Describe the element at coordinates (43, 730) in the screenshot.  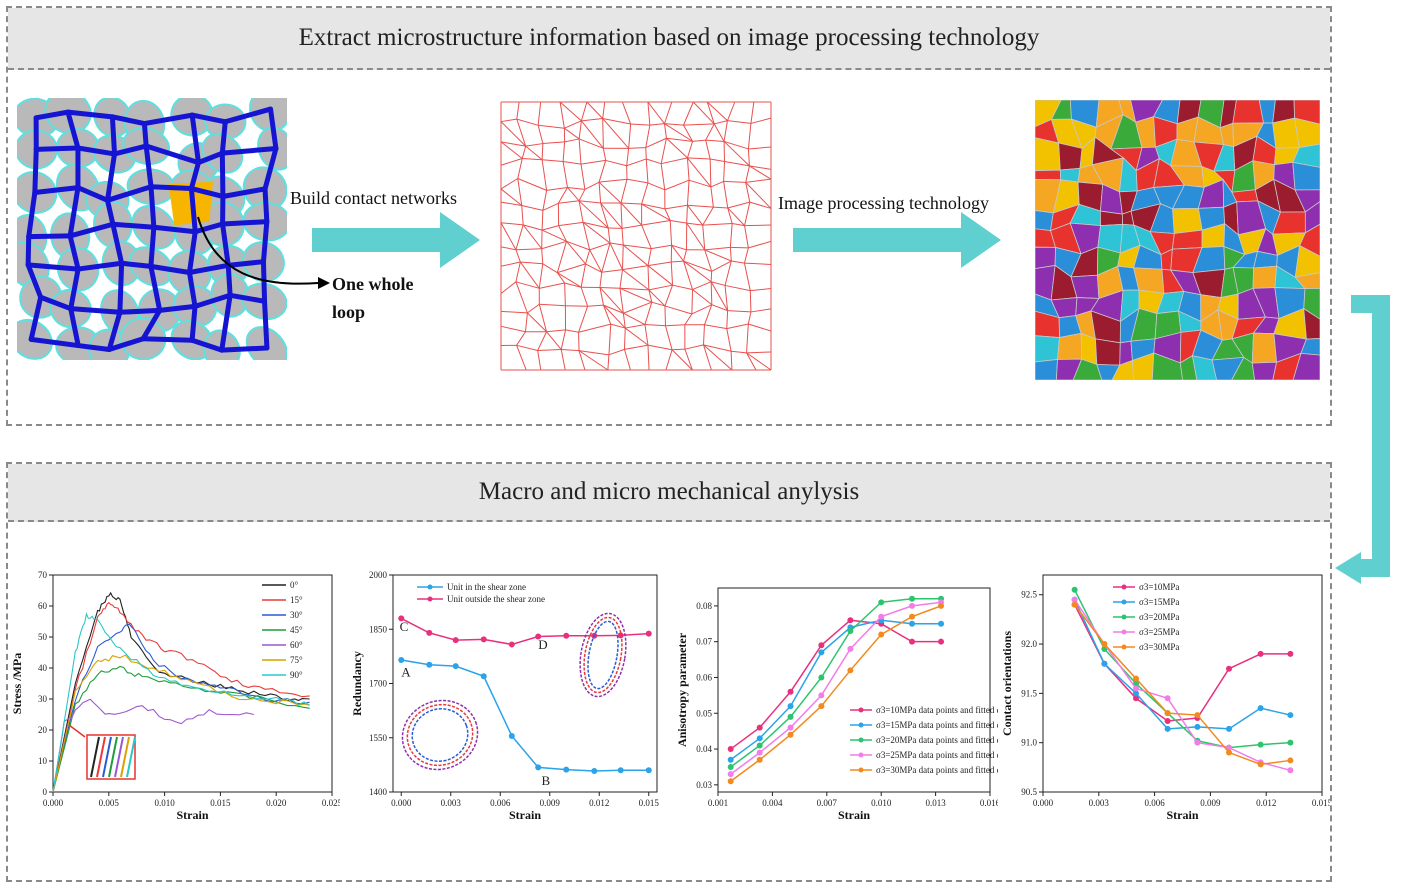
I see `y-tick-label: 20` at that location.